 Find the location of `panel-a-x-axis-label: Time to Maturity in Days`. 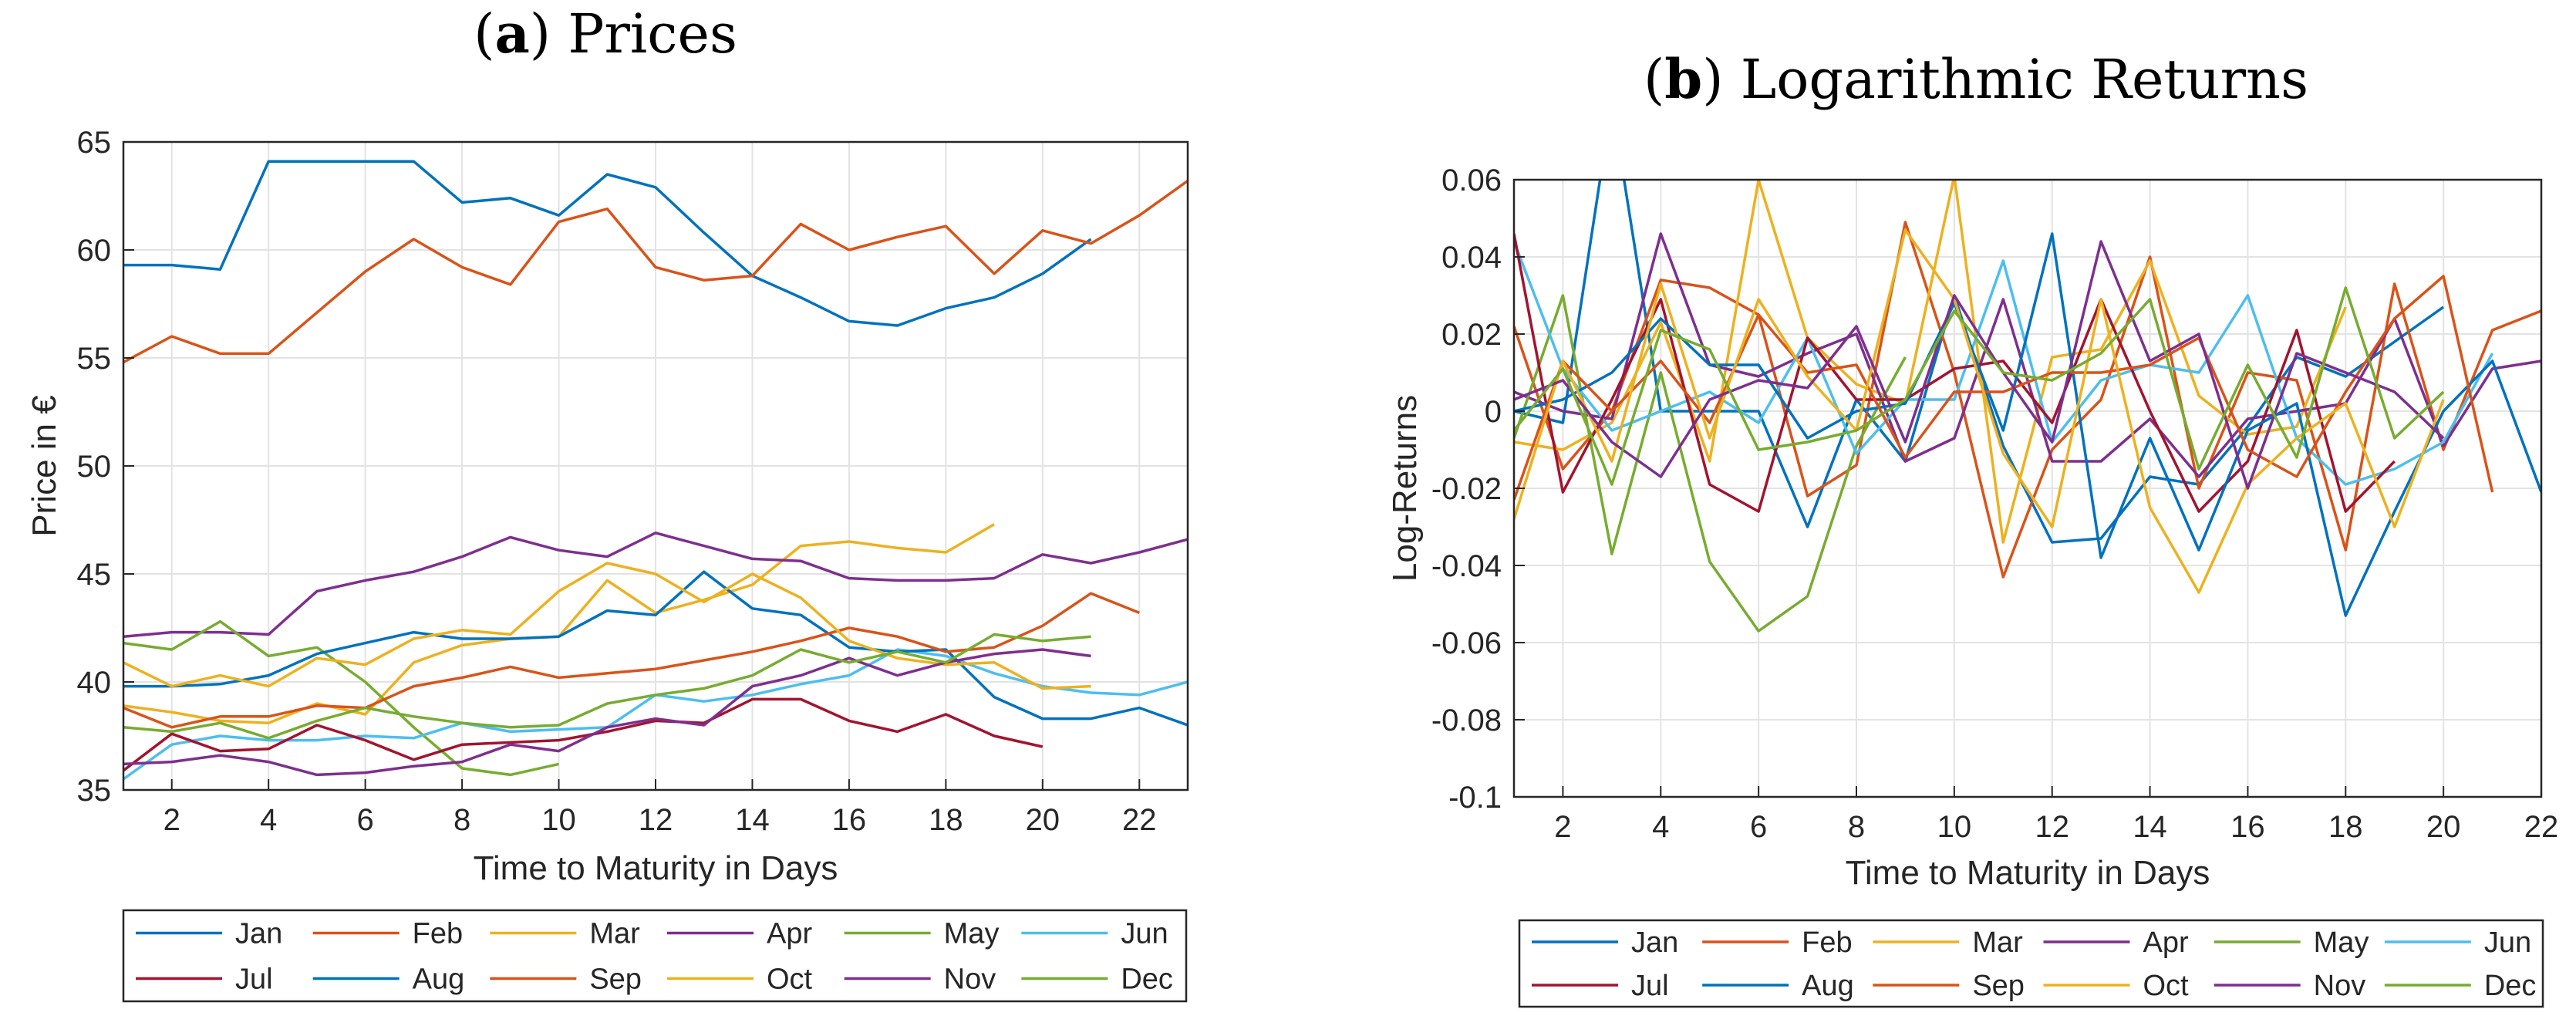

panel-a-x-axis-label: Time to Maturity in Days is located at coordinates (656, 868).